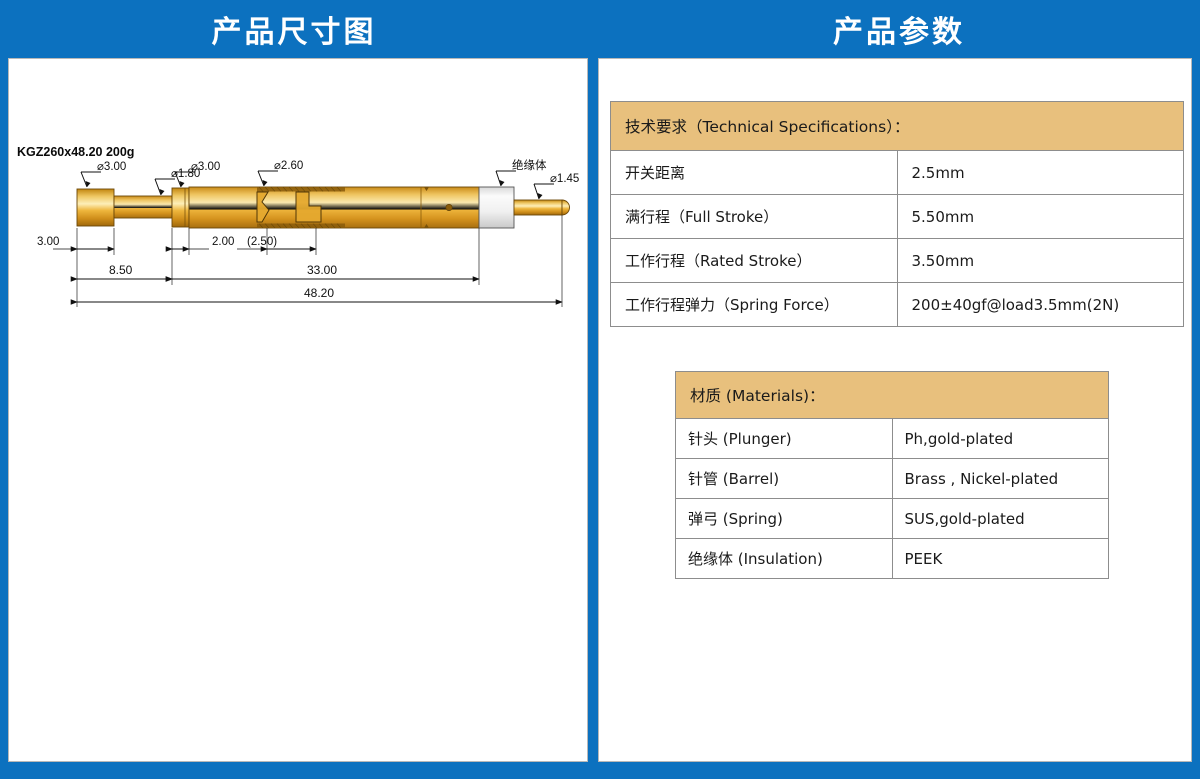  I want to click on material-value-plunger: Ph,gold-plated, so click(1000, 438).